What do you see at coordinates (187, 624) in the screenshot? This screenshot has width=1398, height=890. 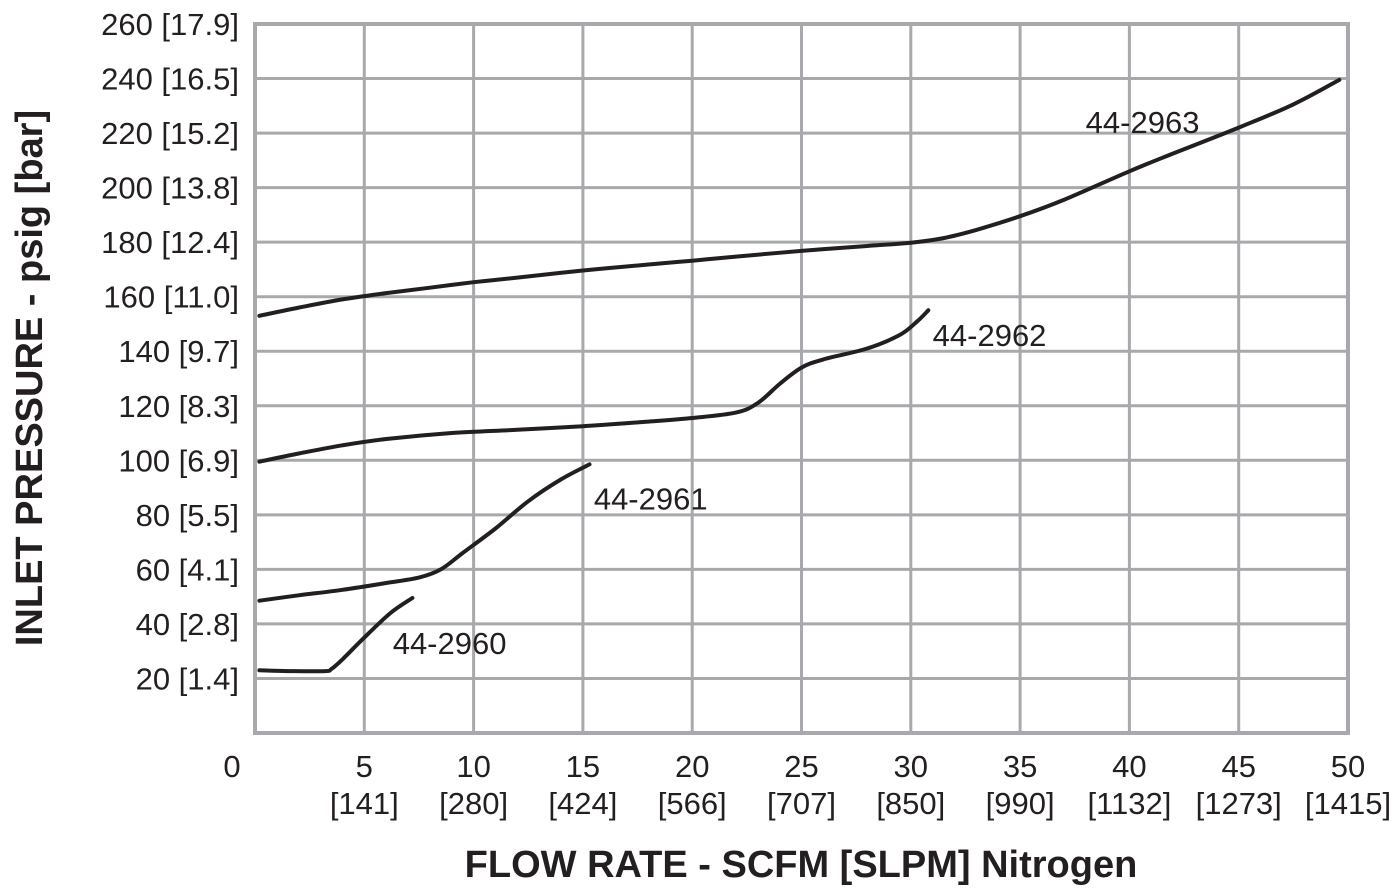 I see `y-tick-label-40: 40 [2.8]` at bounding box center [187, 624].